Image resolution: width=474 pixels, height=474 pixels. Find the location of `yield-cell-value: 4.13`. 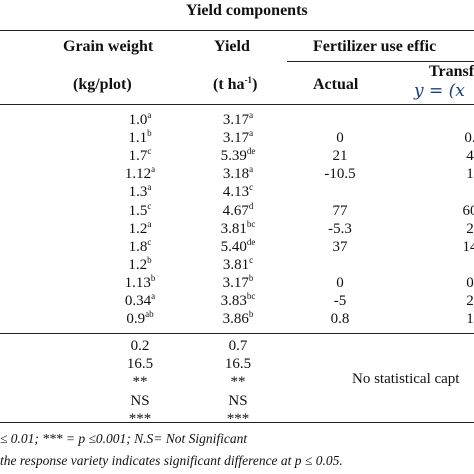

yield-cell-value: 4.13 is located at coordinates (236, 192).